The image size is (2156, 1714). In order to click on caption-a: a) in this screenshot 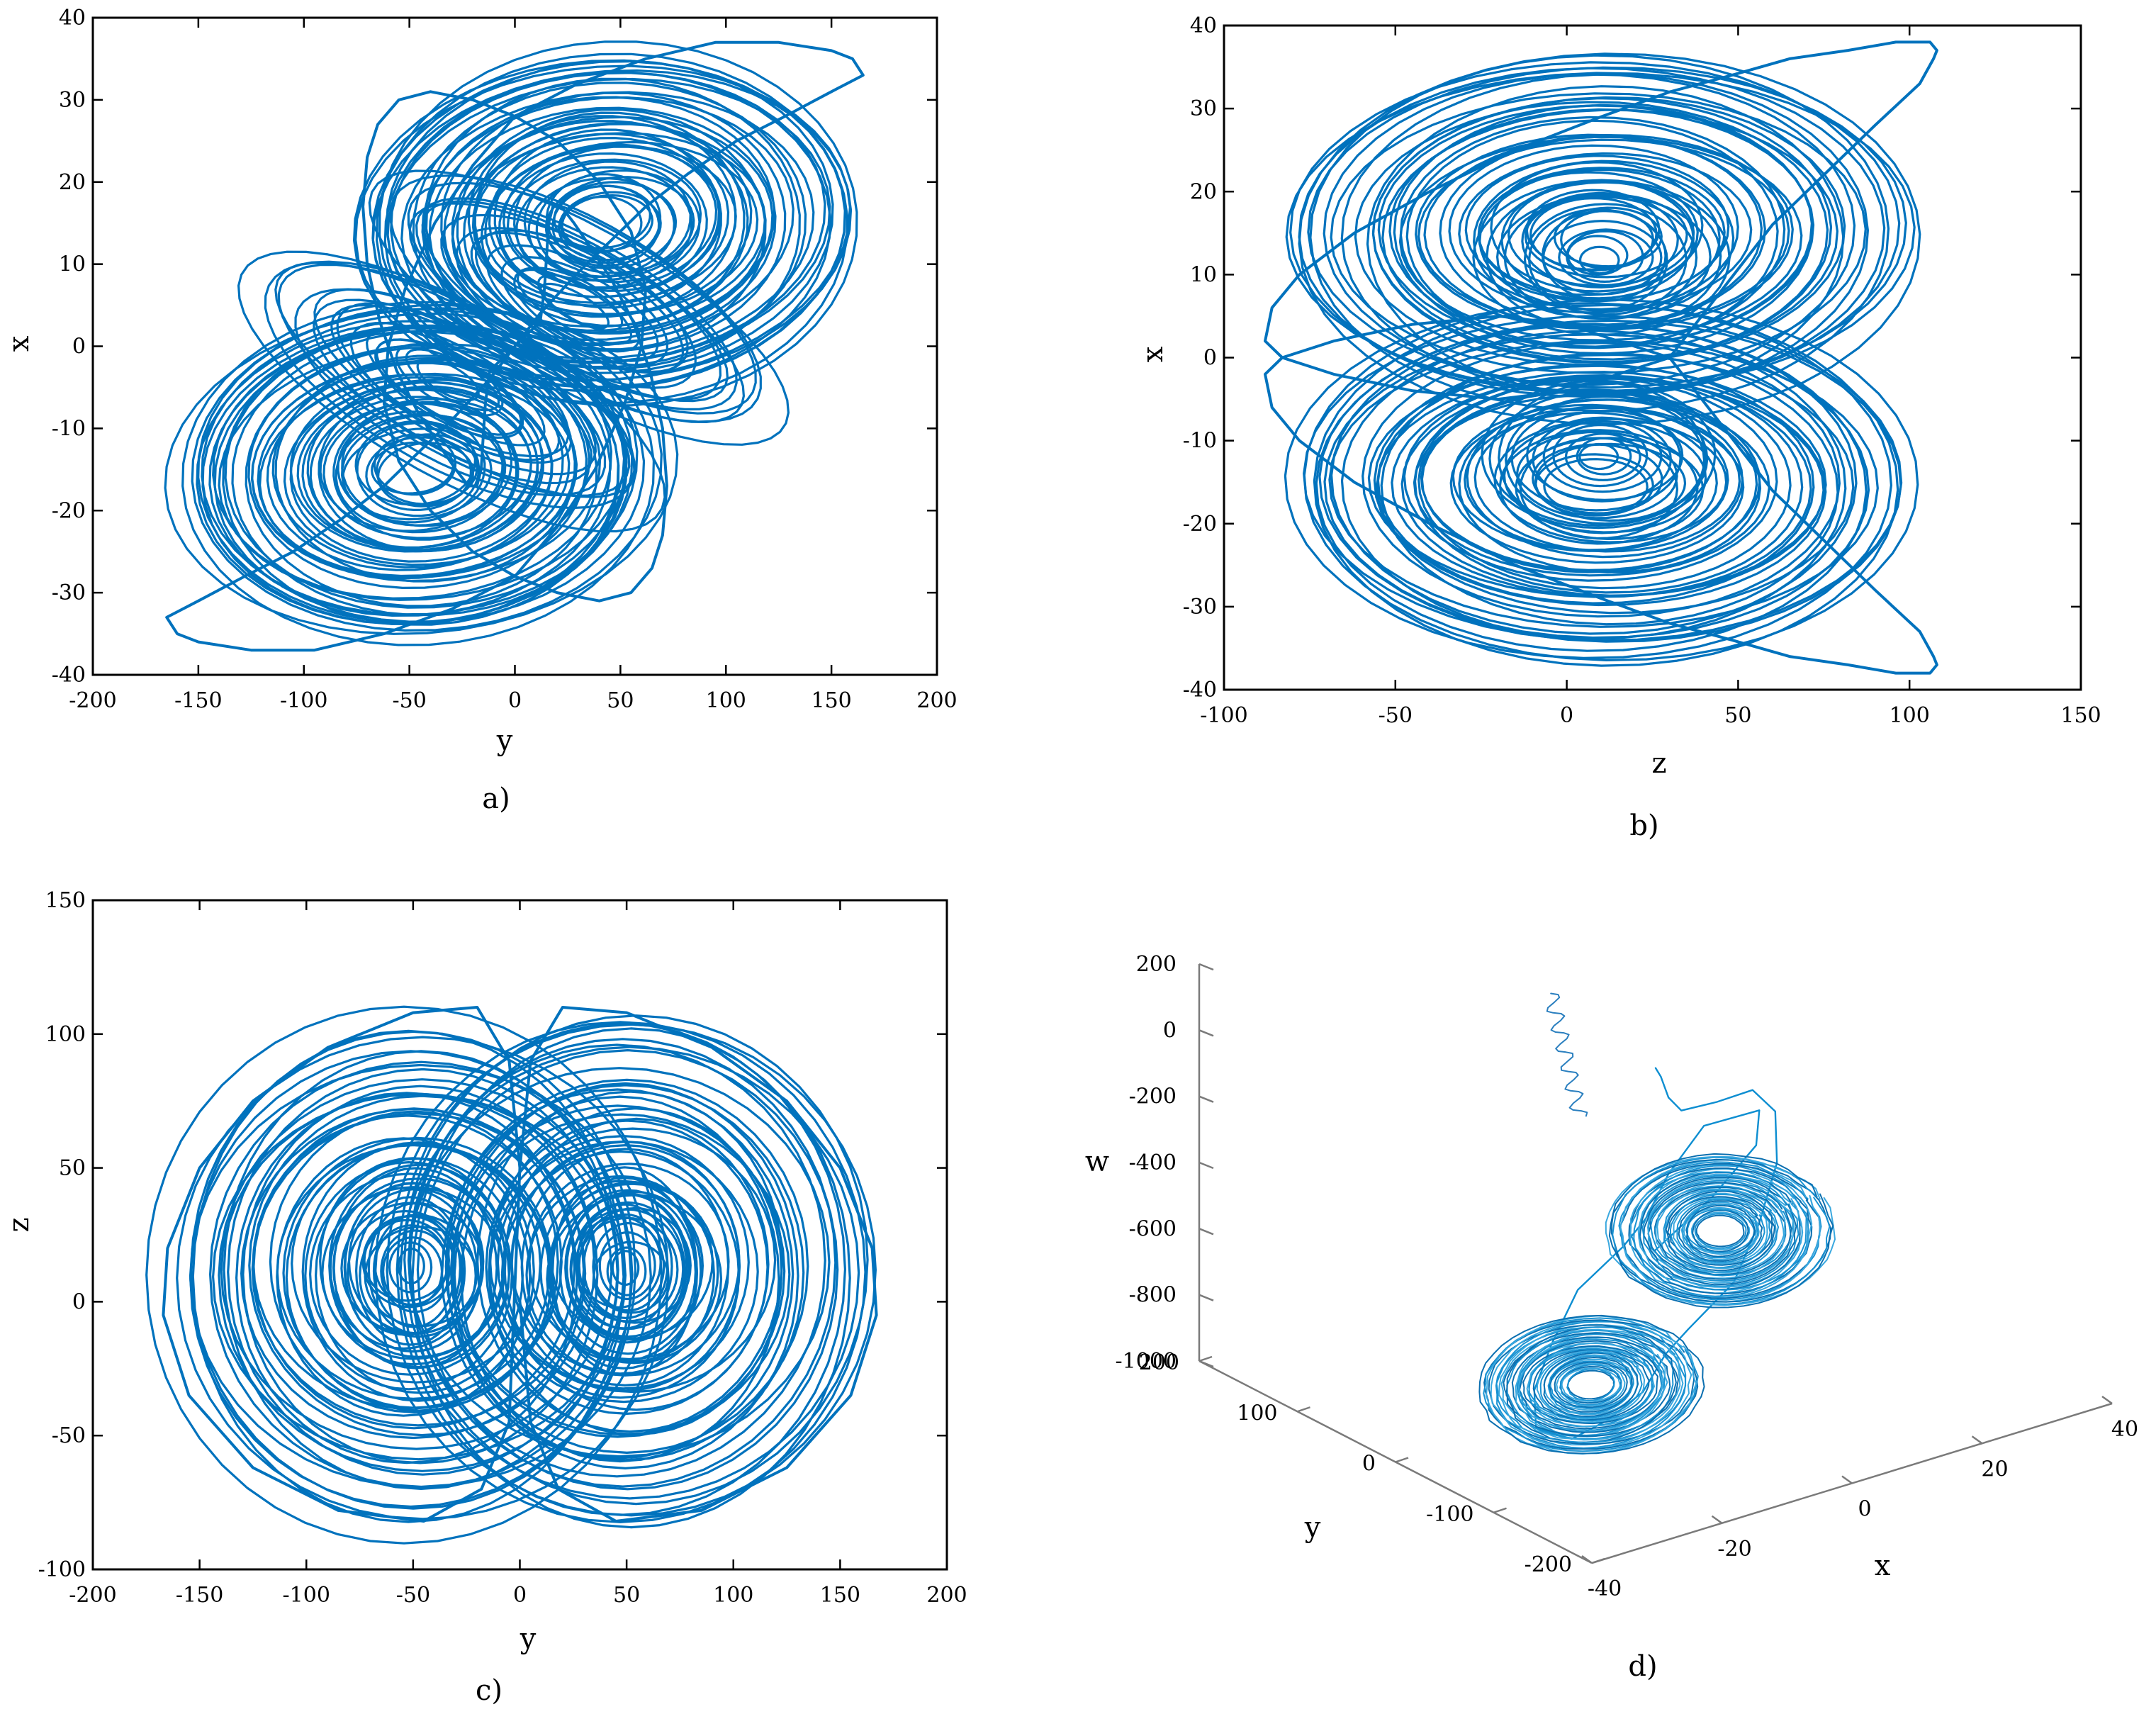, I will do `click(496, 799)`.